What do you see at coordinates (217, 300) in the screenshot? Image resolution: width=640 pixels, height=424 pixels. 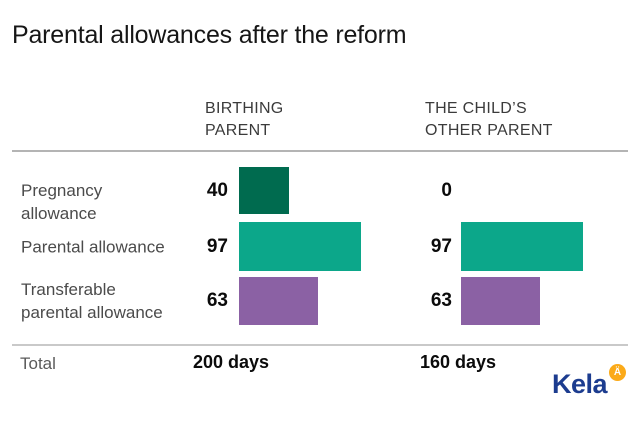 I see `value-birthing-parent: 63` at bounding box center [217, 300].